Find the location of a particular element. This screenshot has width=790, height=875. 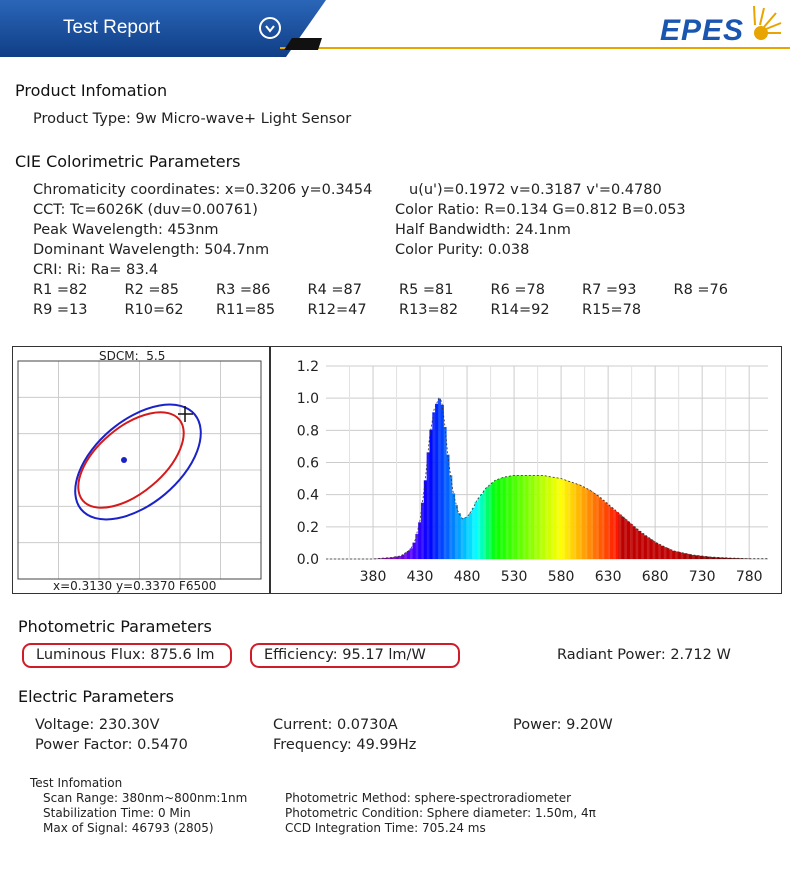

luminous-flux: Luminous Flux: 875.6 lm is located at coordinates (127, 655).